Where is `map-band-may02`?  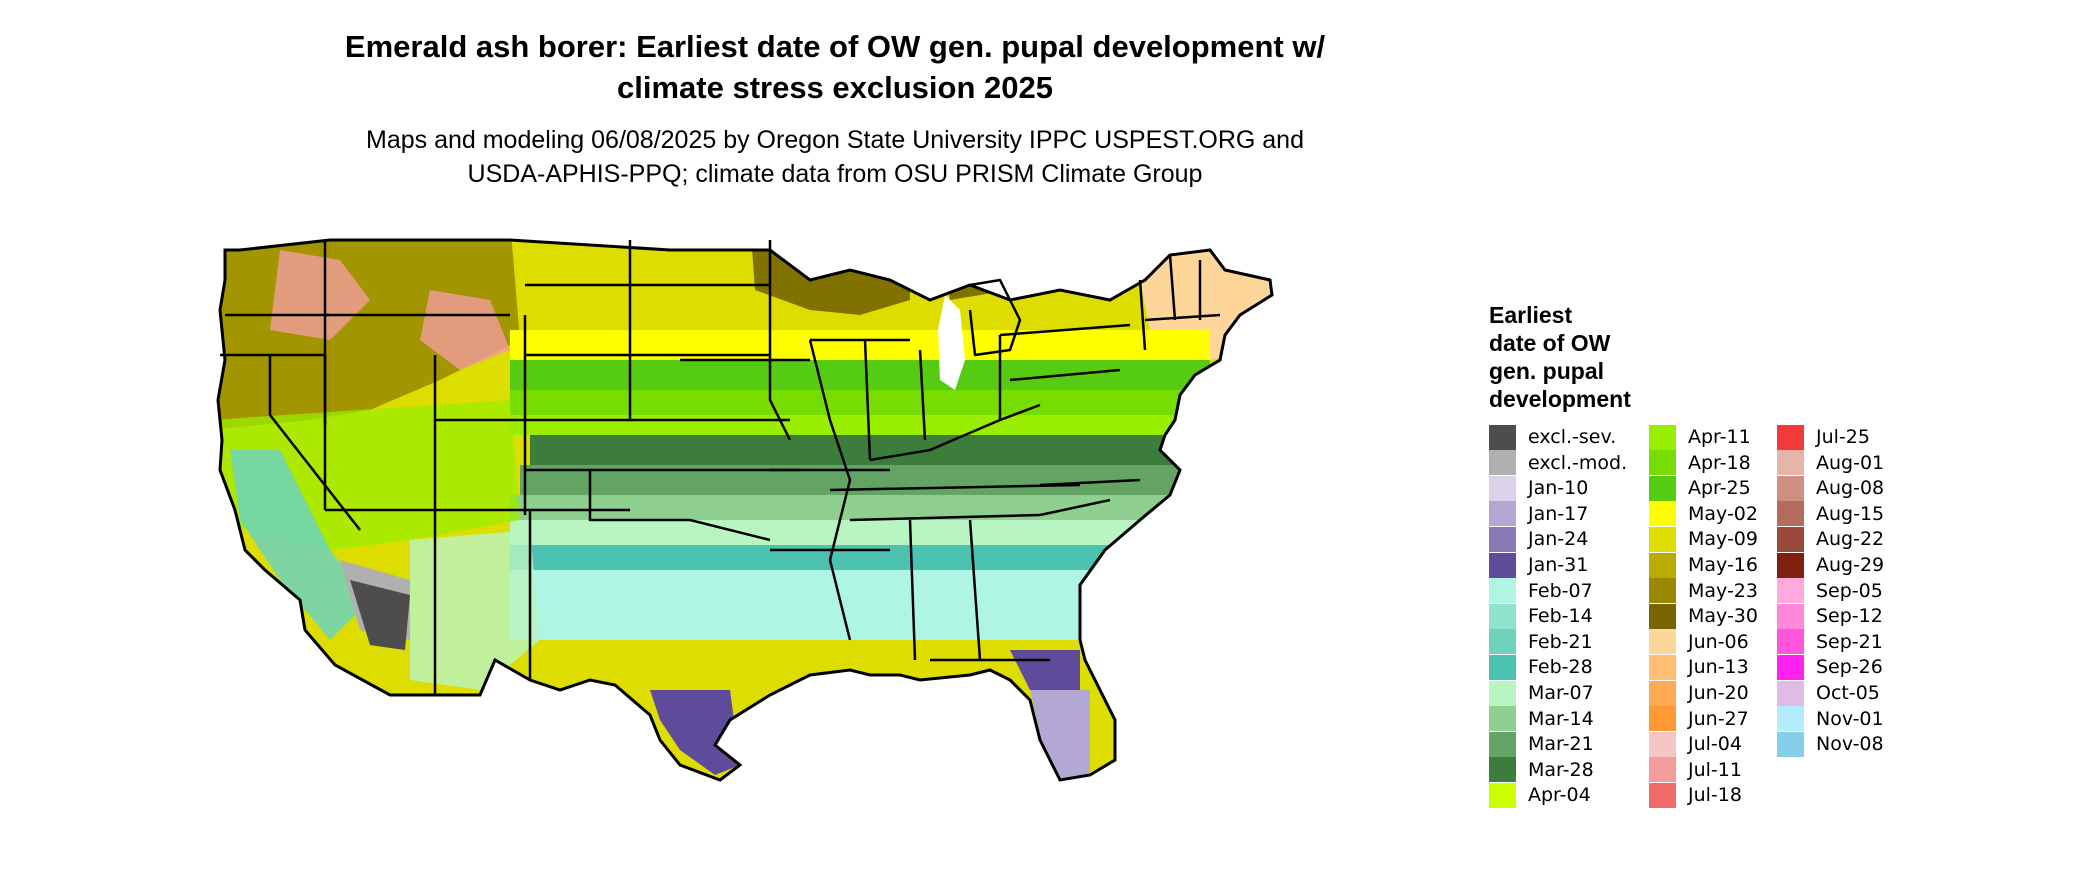 map-band-may02 is located at coordinates (860, 345).